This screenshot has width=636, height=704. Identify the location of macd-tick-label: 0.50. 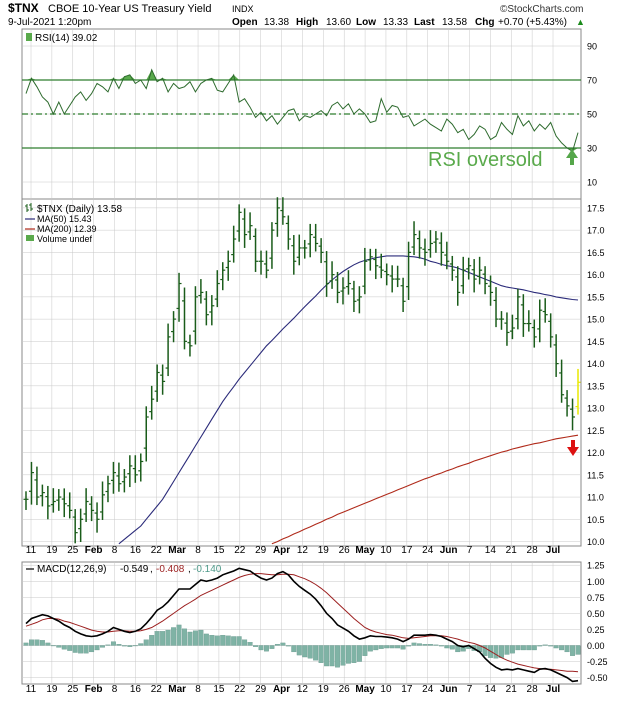
(596, 614).